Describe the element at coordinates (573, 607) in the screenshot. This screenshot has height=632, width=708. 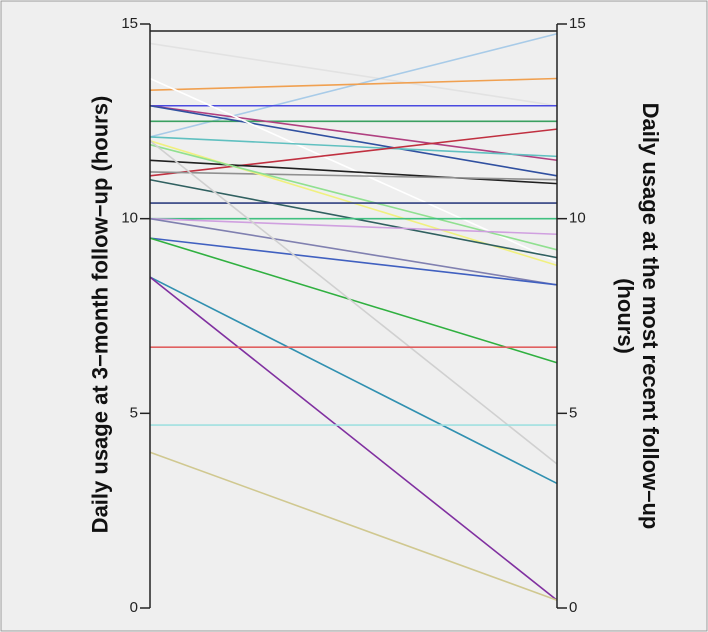
I see `y2-tick-label: 0` at that location.